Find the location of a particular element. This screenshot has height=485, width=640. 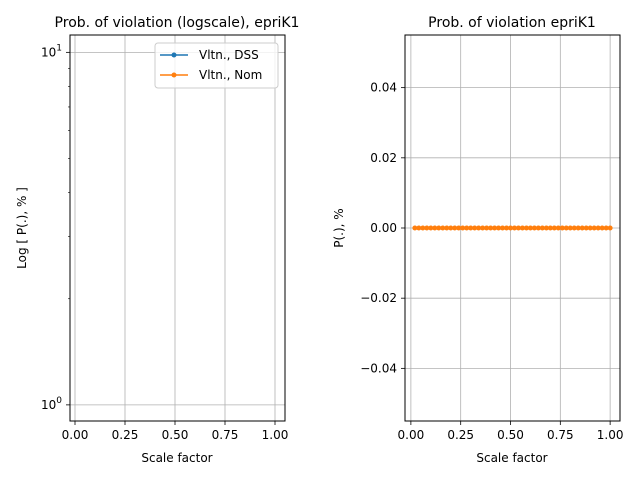

left-x-tick-label: 0.75 is located at coordinates (225, 435).